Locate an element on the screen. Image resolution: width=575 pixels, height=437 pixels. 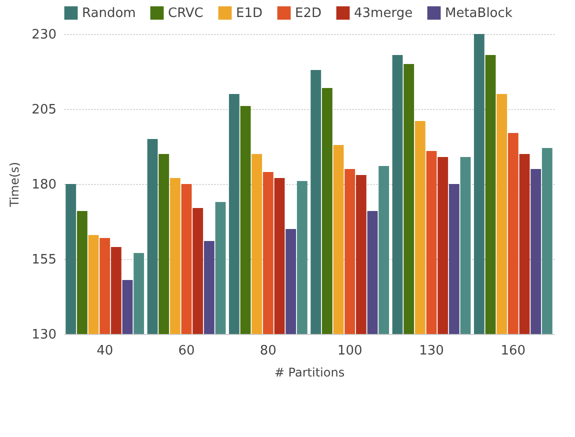
x-tick-label: 100 is located at coordinates (349, 351).